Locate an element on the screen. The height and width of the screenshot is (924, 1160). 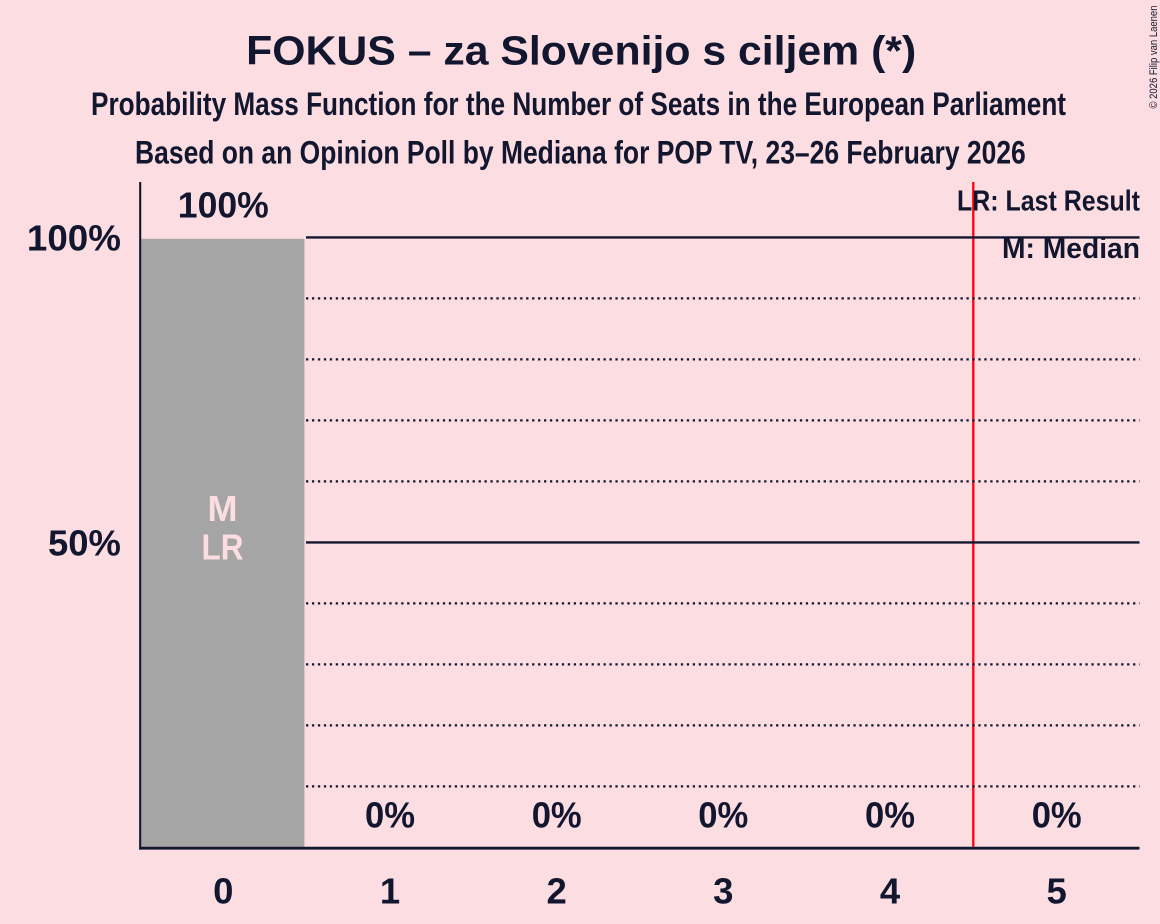
svg-text: M is located at coordinates (223, 508).